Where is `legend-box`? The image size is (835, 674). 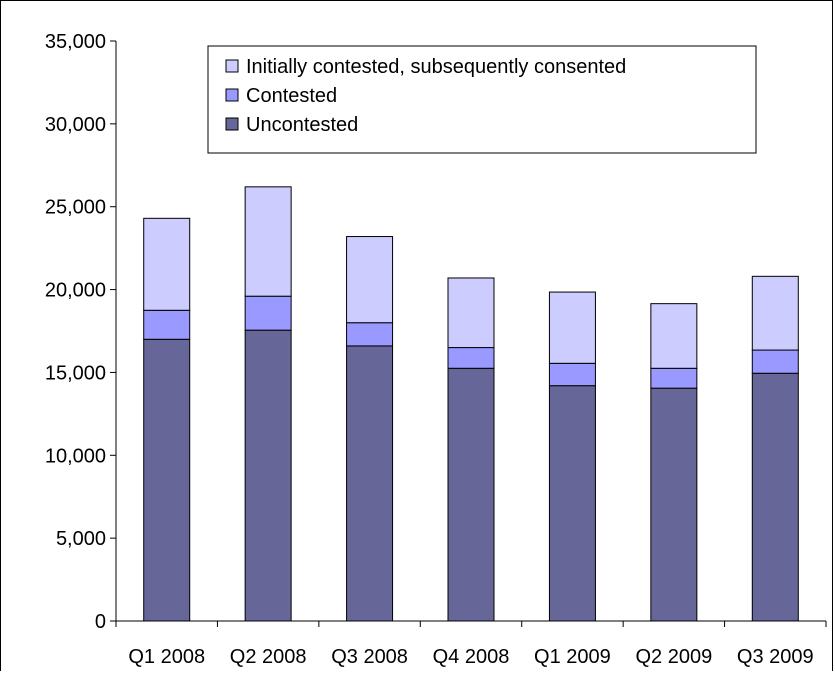 legend-box is located at coordinates (482, 99).